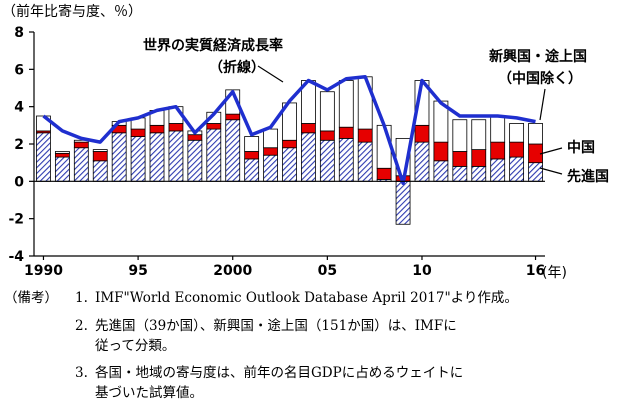  I want to click on bar-china-2008, so click(384, 173).